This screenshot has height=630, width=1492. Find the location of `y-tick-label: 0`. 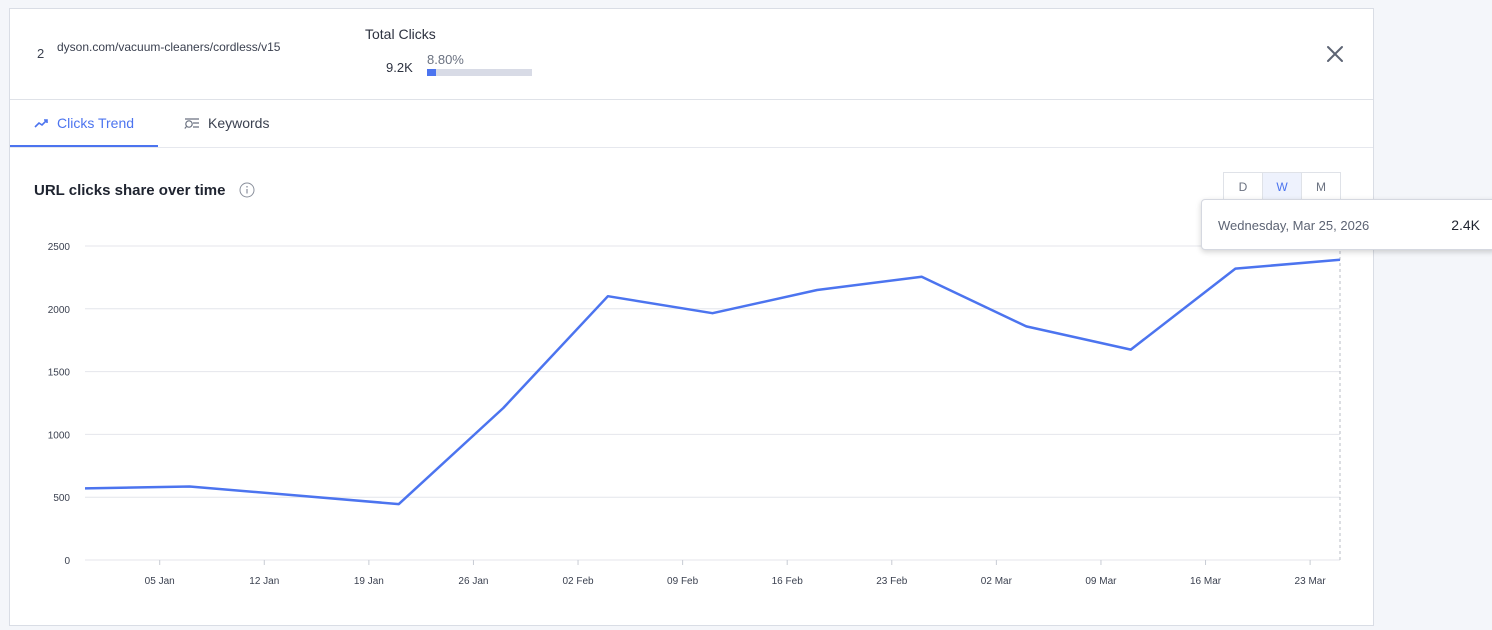

y-tick-label: 0 is located at coordinates (67, 561).